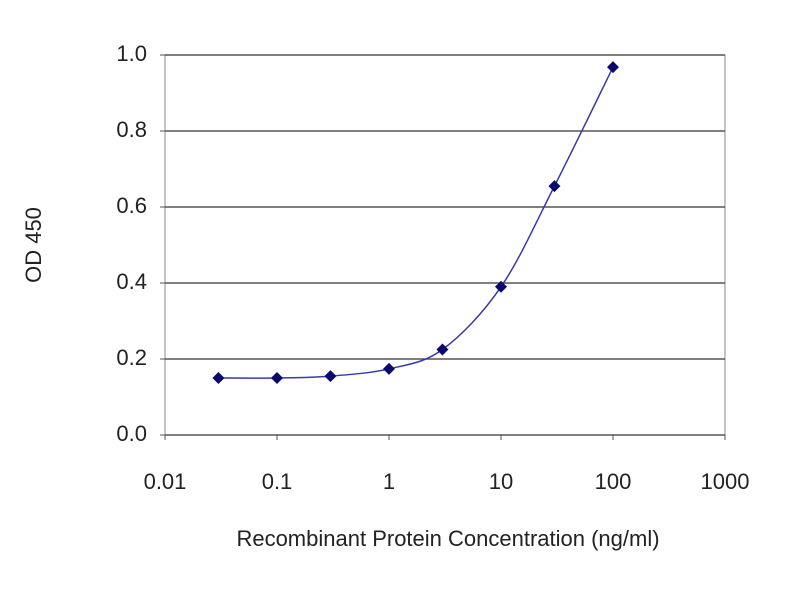 The width and height of the screenshot is (800, 600). What do you see at coordinates (165, 481) in the screenshot?
I see `x-tick-label: 0.01` at bounding box center [165, 481].